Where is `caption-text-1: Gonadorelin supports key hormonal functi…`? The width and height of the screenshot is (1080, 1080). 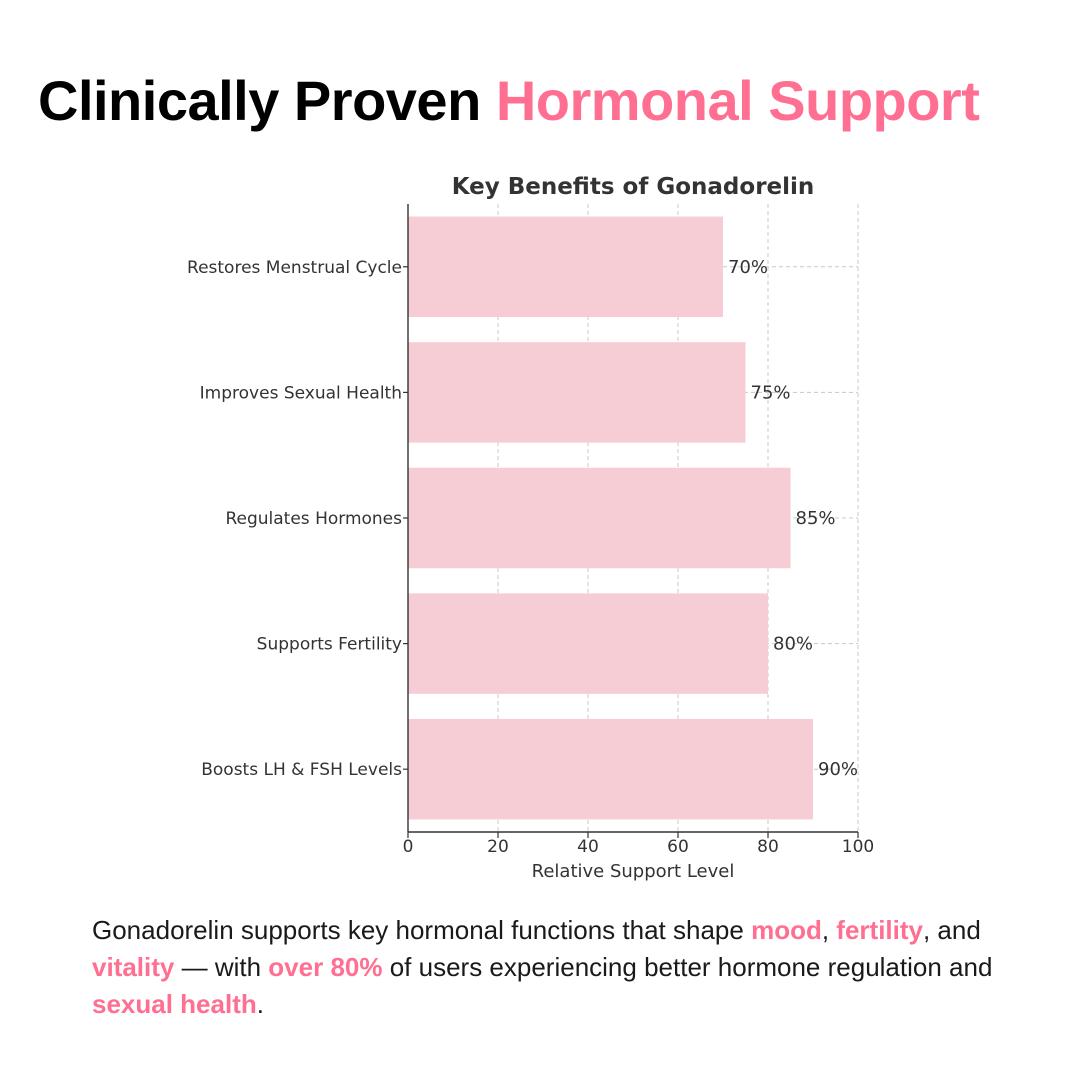 caption-text-1: Gonadorelin supports key hormonal functi… is located at coordinates (422, 930).